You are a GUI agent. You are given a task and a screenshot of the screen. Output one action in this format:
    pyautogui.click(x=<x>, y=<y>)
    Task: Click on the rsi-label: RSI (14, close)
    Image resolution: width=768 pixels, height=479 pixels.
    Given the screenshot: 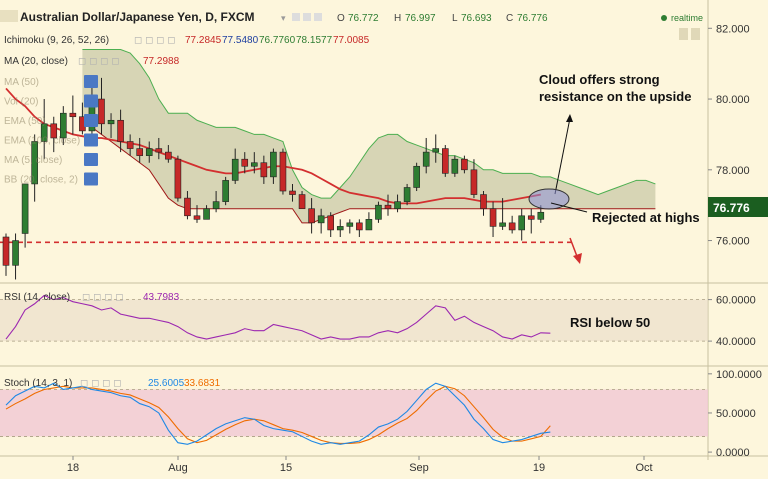 What is the action you would take?
    pyautogui.click(x=37, y=297)
    